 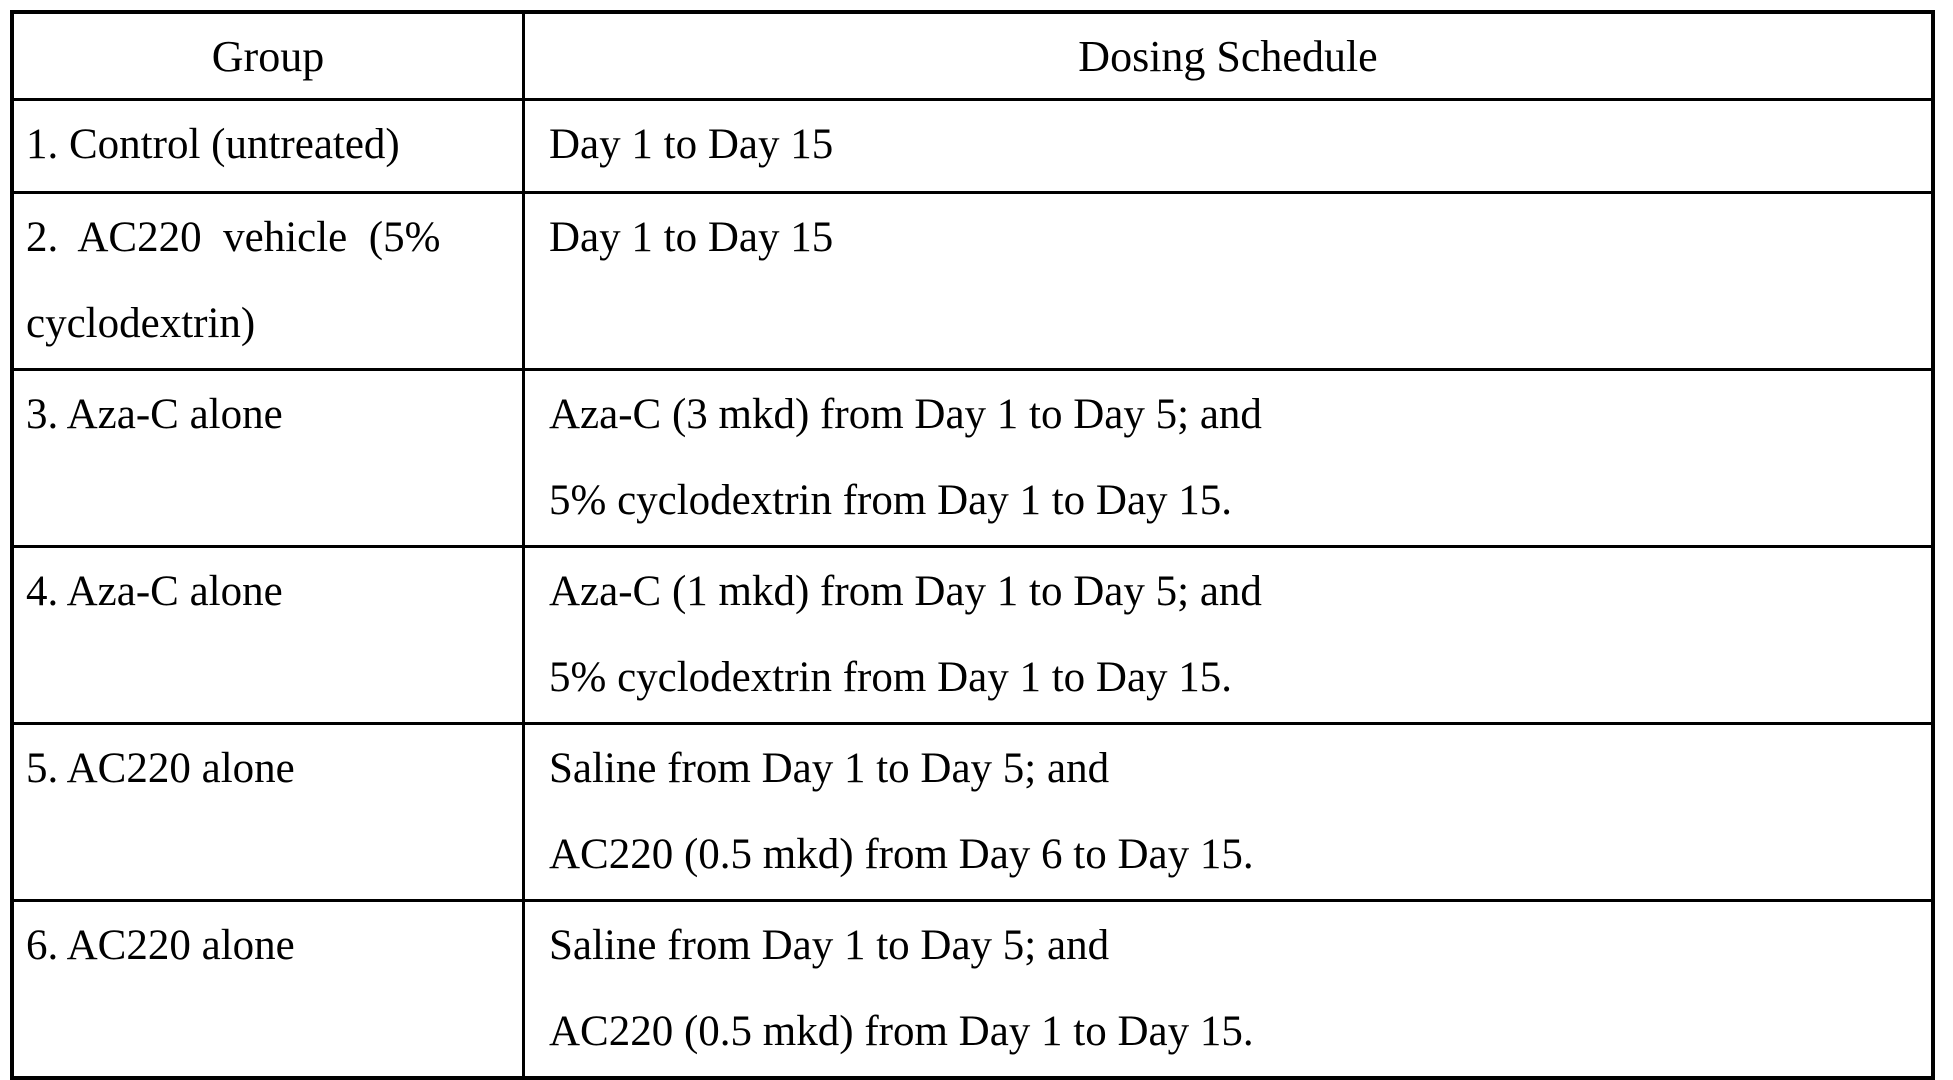 What do you see at coordinates (1228, 55) in the screenshot?
I see `column-header-dosing-schedule: Dosing Schedule` at bounding box center [1228, 55].